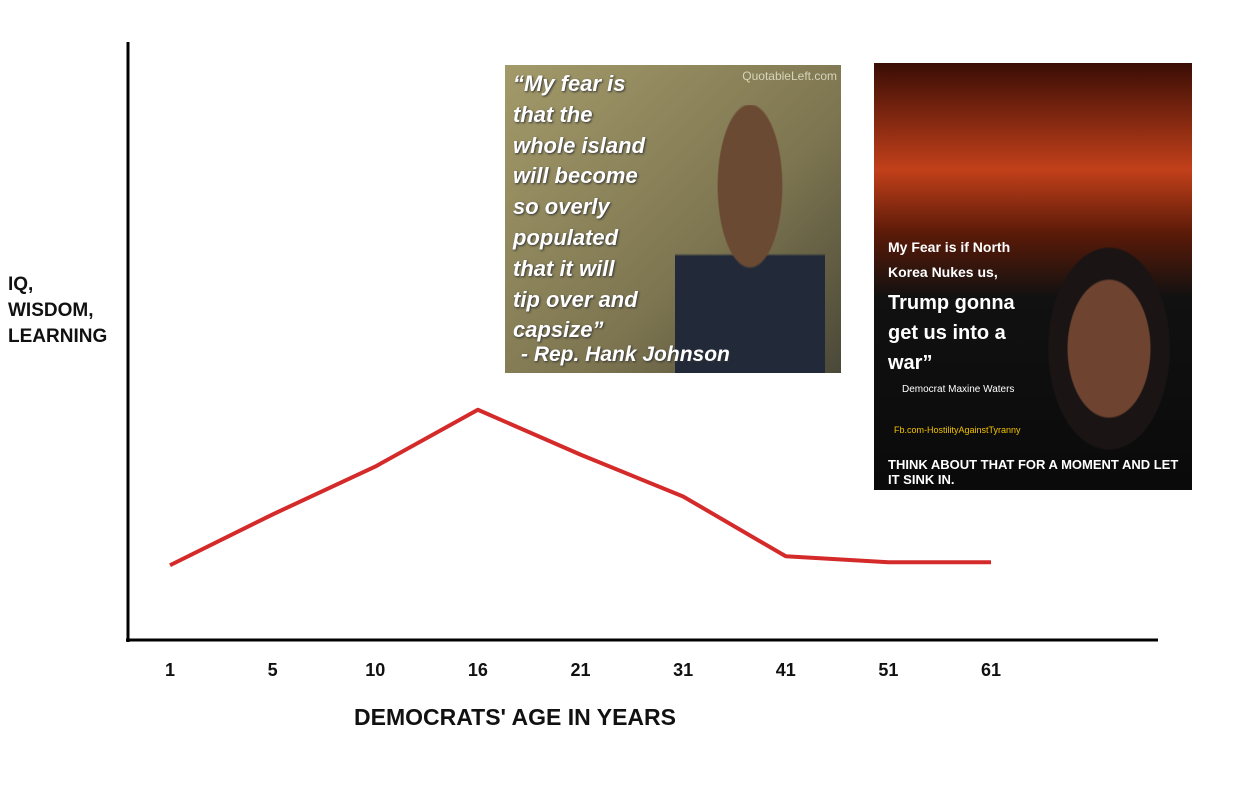 Image resolution: width=1239 pixels, height=800 pixels. What do you see at coordinates (789, 76) in the screenshot?
I see `source: QuotableLeft.com` at bounding box center [789, 76].